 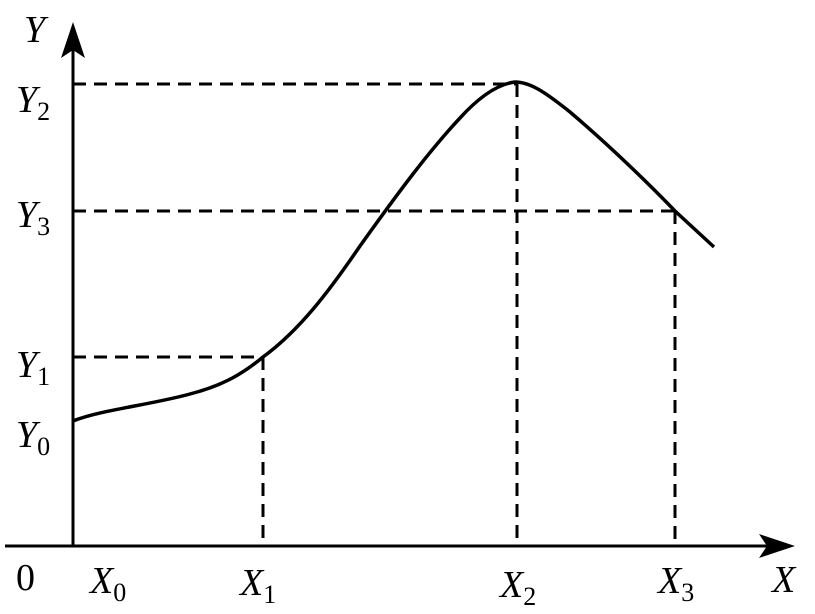 I want to click on y-label: Y2, so click(x=33, y=102).